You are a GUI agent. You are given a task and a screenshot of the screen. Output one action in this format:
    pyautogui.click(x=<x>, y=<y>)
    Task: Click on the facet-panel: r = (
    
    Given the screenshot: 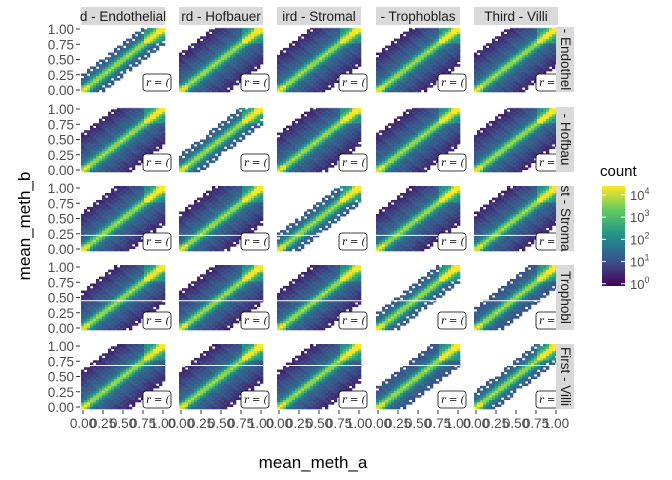 What is the action you would take?
    pyautogui.click(x=519, y=60)
    